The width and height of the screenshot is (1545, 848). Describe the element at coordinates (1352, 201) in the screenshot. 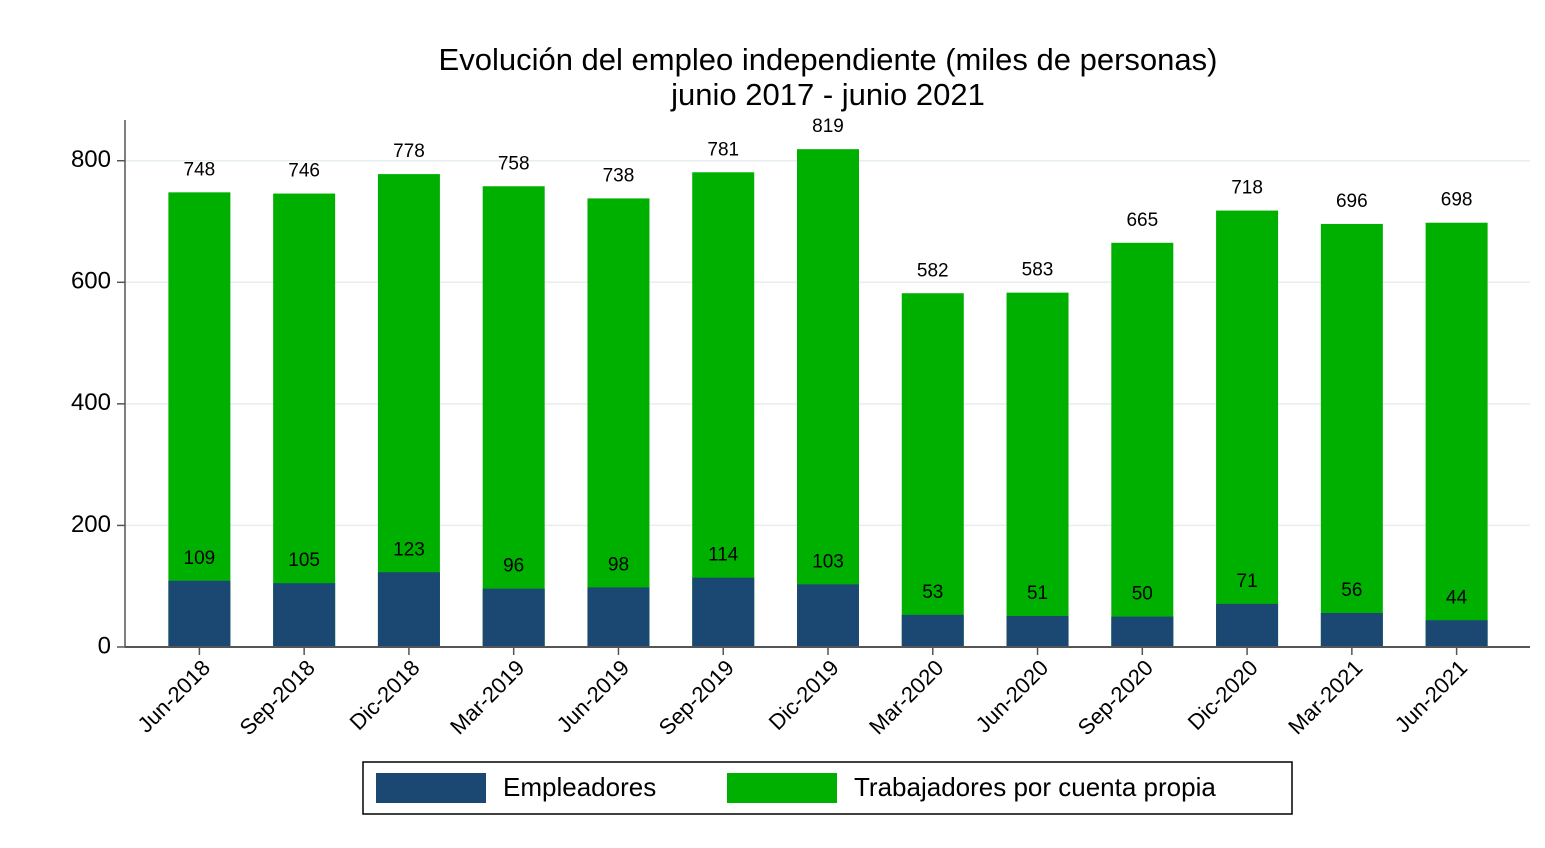

I see `data-label: 696` at that location.